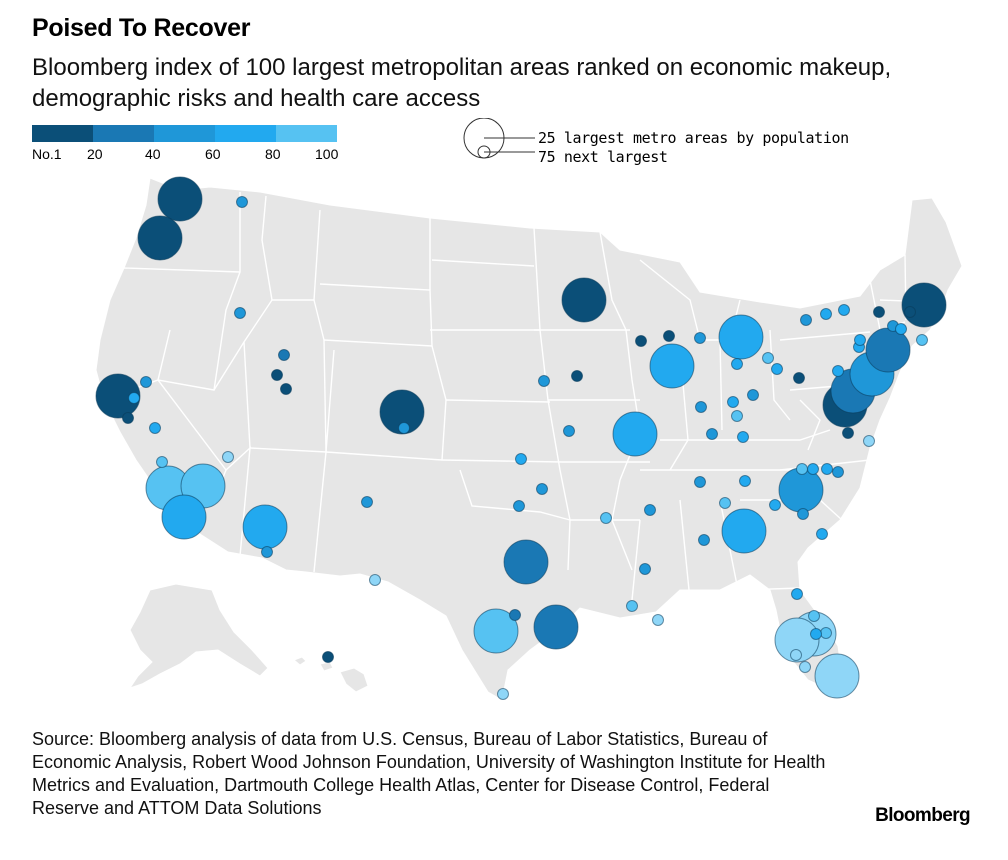 The image size is (1008, 860). What do you see at coordinates (700, 338) in the screenshot?
I see `metro-marker-grand-rapids` at bounding box center [700, 338].